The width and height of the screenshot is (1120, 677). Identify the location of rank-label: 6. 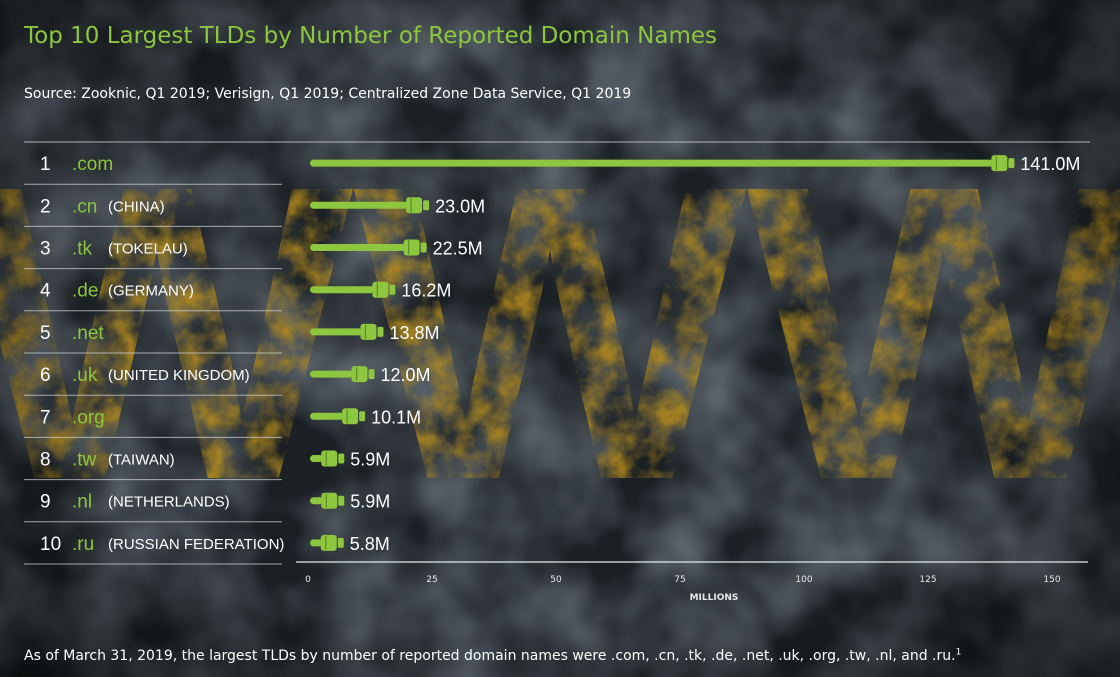
(45, 375).